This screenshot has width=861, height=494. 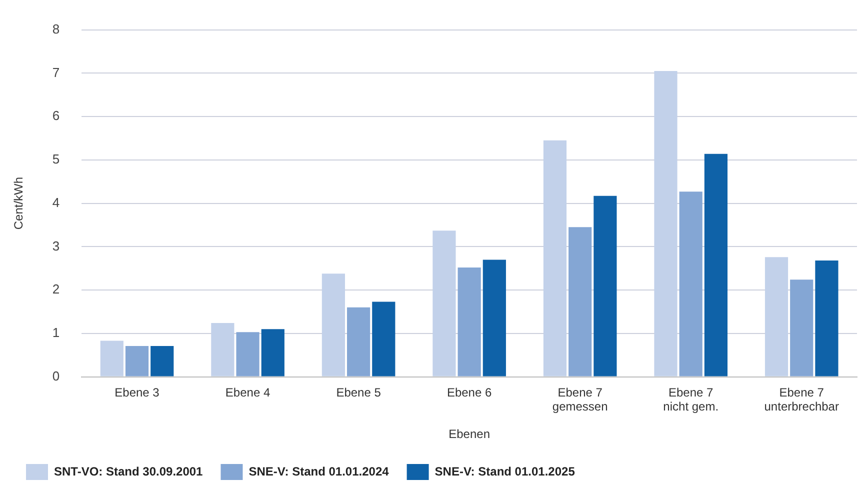 What do you see at coordinates (691, 399) in the screenshot?
I see `x-tick-label: Ebene 7 nicht gem.` at bounding box center [691, 399].